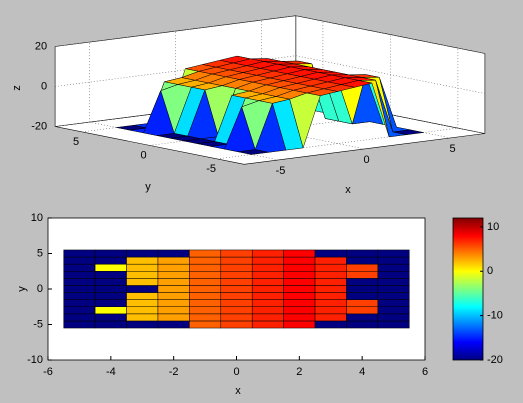  What do you see at coordinates (348, 190) in the screenshot?
I see `x-axis-label-3d: x` at bounding box center [348, 190].